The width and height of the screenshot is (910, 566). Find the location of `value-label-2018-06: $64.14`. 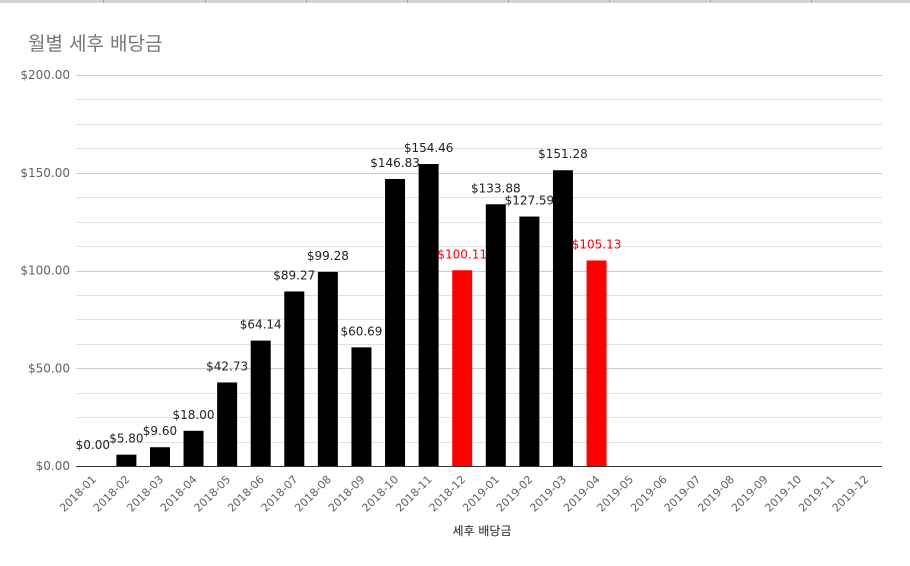

value-label-2018-06: $64.14 is located at coordinates (261, 325).